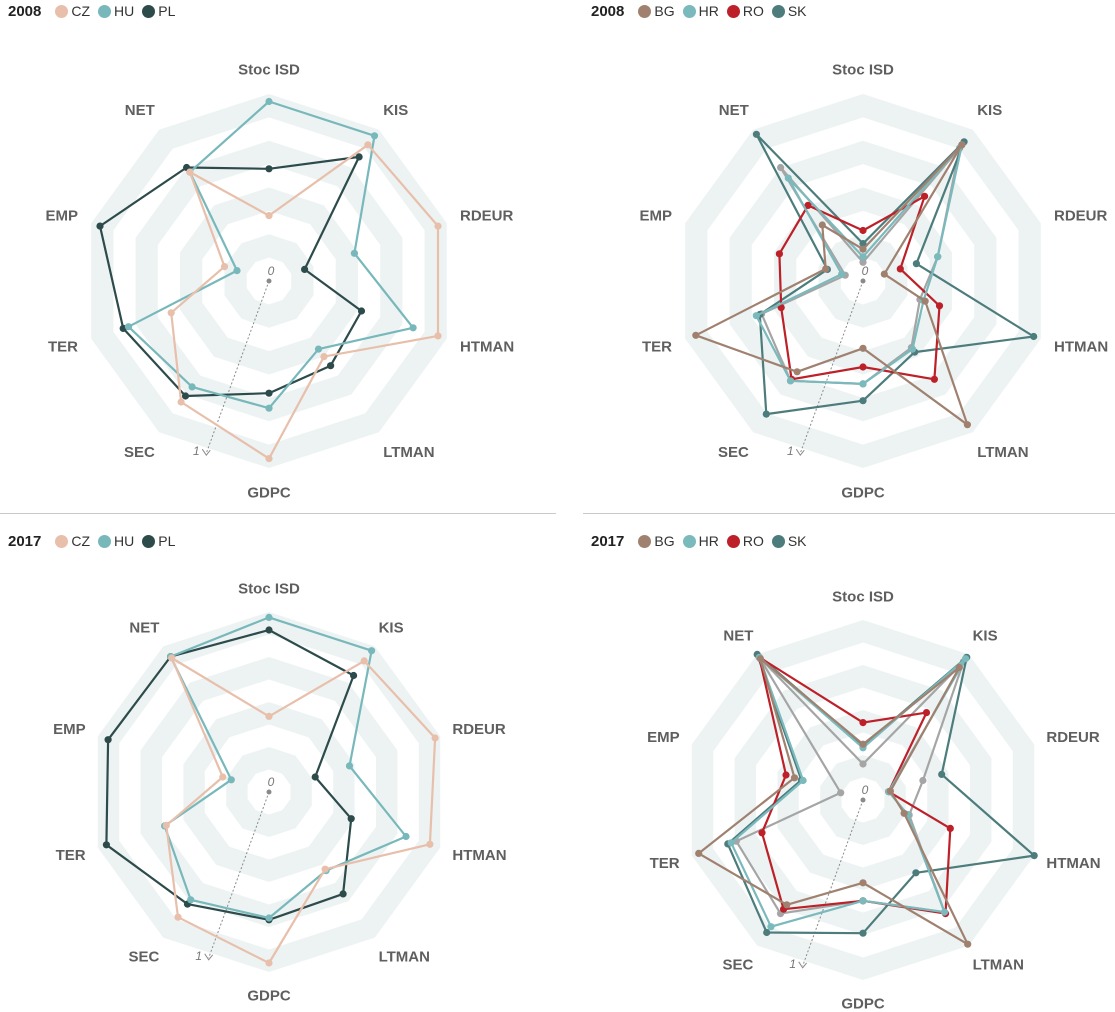 The image size is (1115, 1012). I want to click on data-point-ro-rdeur, so click(900, 269).